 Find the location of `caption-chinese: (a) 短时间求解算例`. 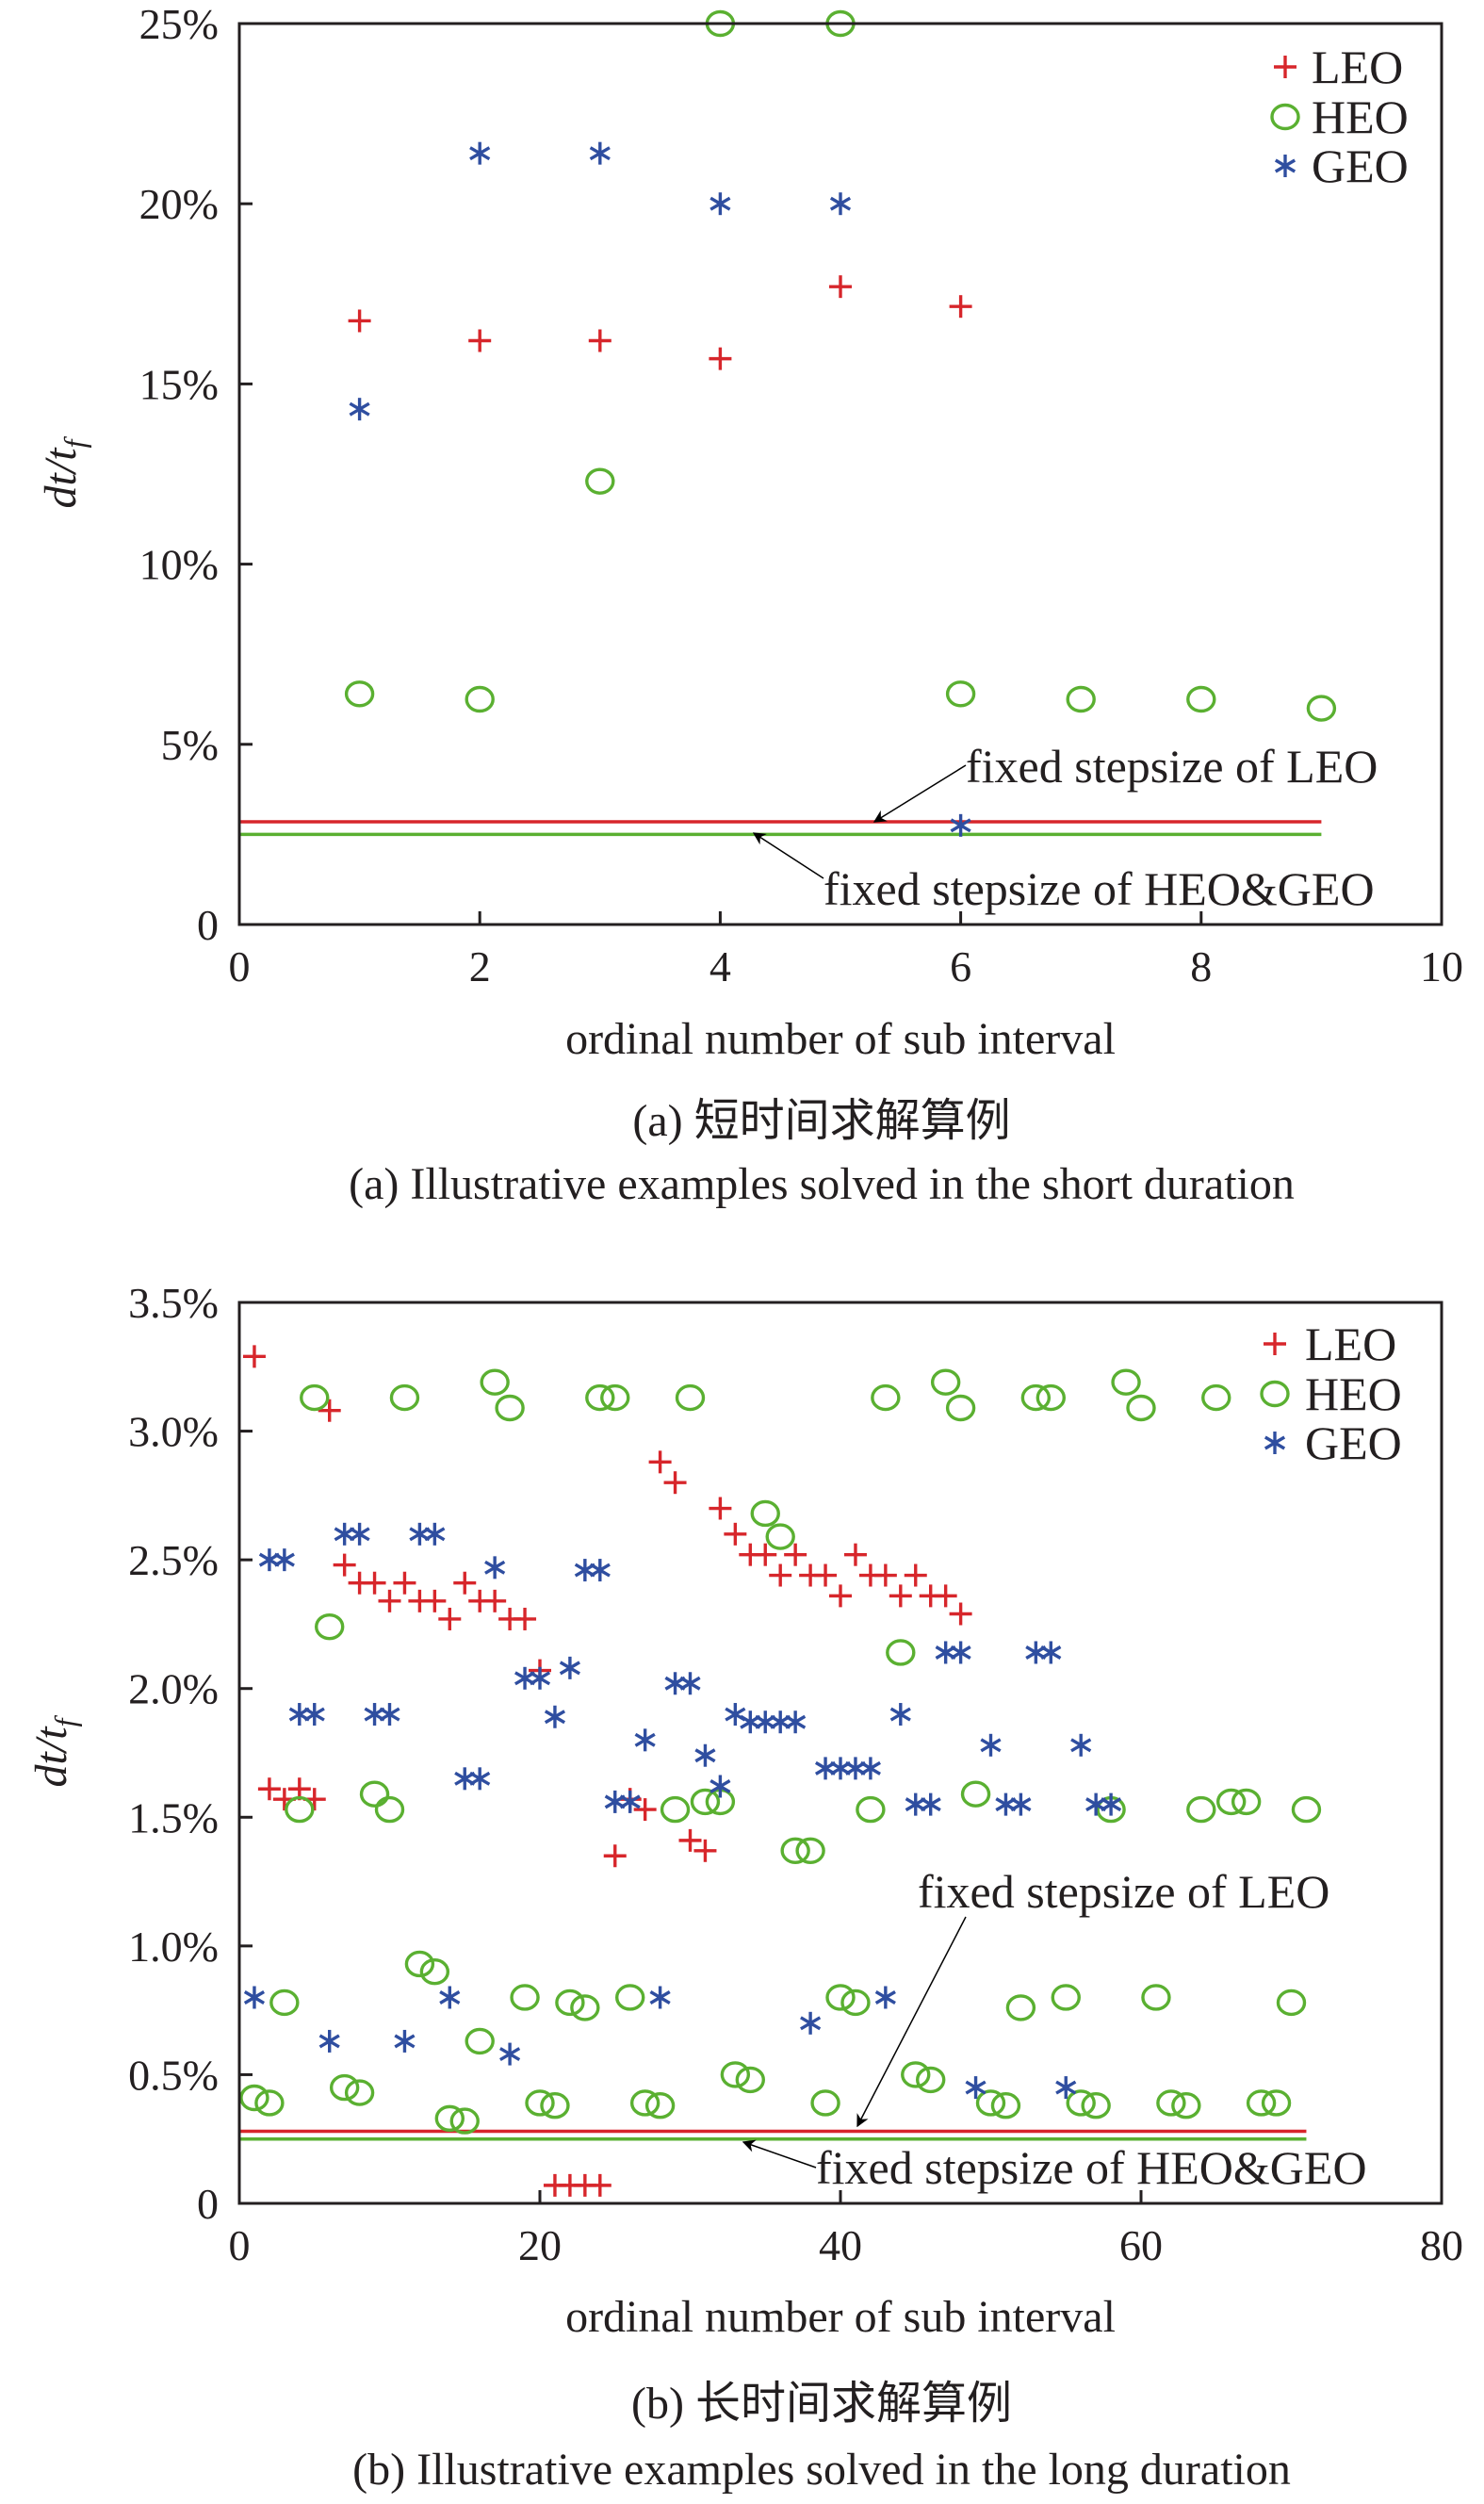

caption-chinese: (a) 短时间求解算例 is located at coordinates (821, 1121).